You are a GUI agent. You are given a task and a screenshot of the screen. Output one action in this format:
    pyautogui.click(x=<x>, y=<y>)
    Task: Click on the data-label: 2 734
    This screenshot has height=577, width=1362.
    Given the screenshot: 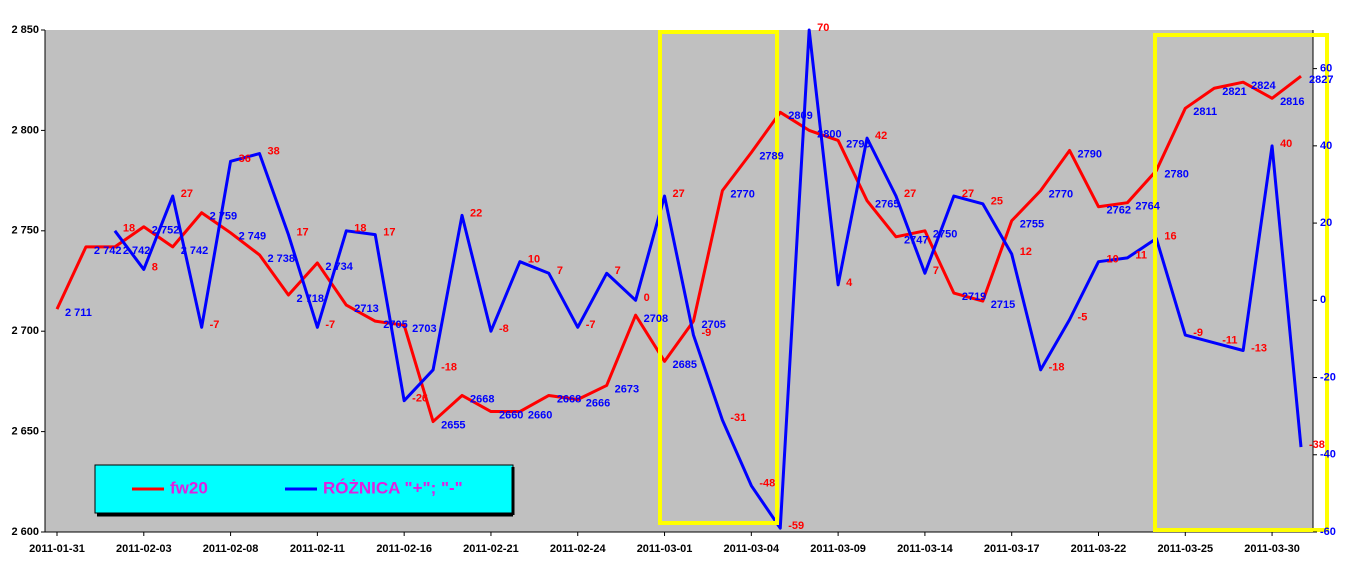 What is the action you would take?
    pyautogui.click(x=339, y=267)
    